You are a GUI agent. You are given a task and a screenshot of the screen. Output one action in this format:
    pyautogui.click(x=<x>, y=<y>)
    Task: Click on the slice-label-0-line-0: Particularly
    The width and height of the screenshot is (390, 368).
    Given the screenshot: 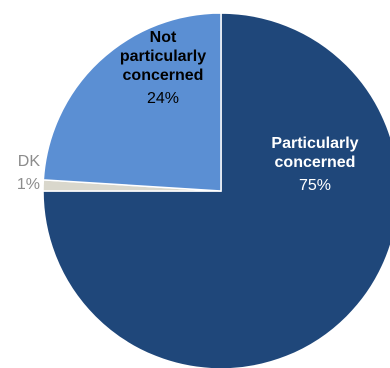 What is the action you would take?
    pyautogui.click(x=314, y=143)
    